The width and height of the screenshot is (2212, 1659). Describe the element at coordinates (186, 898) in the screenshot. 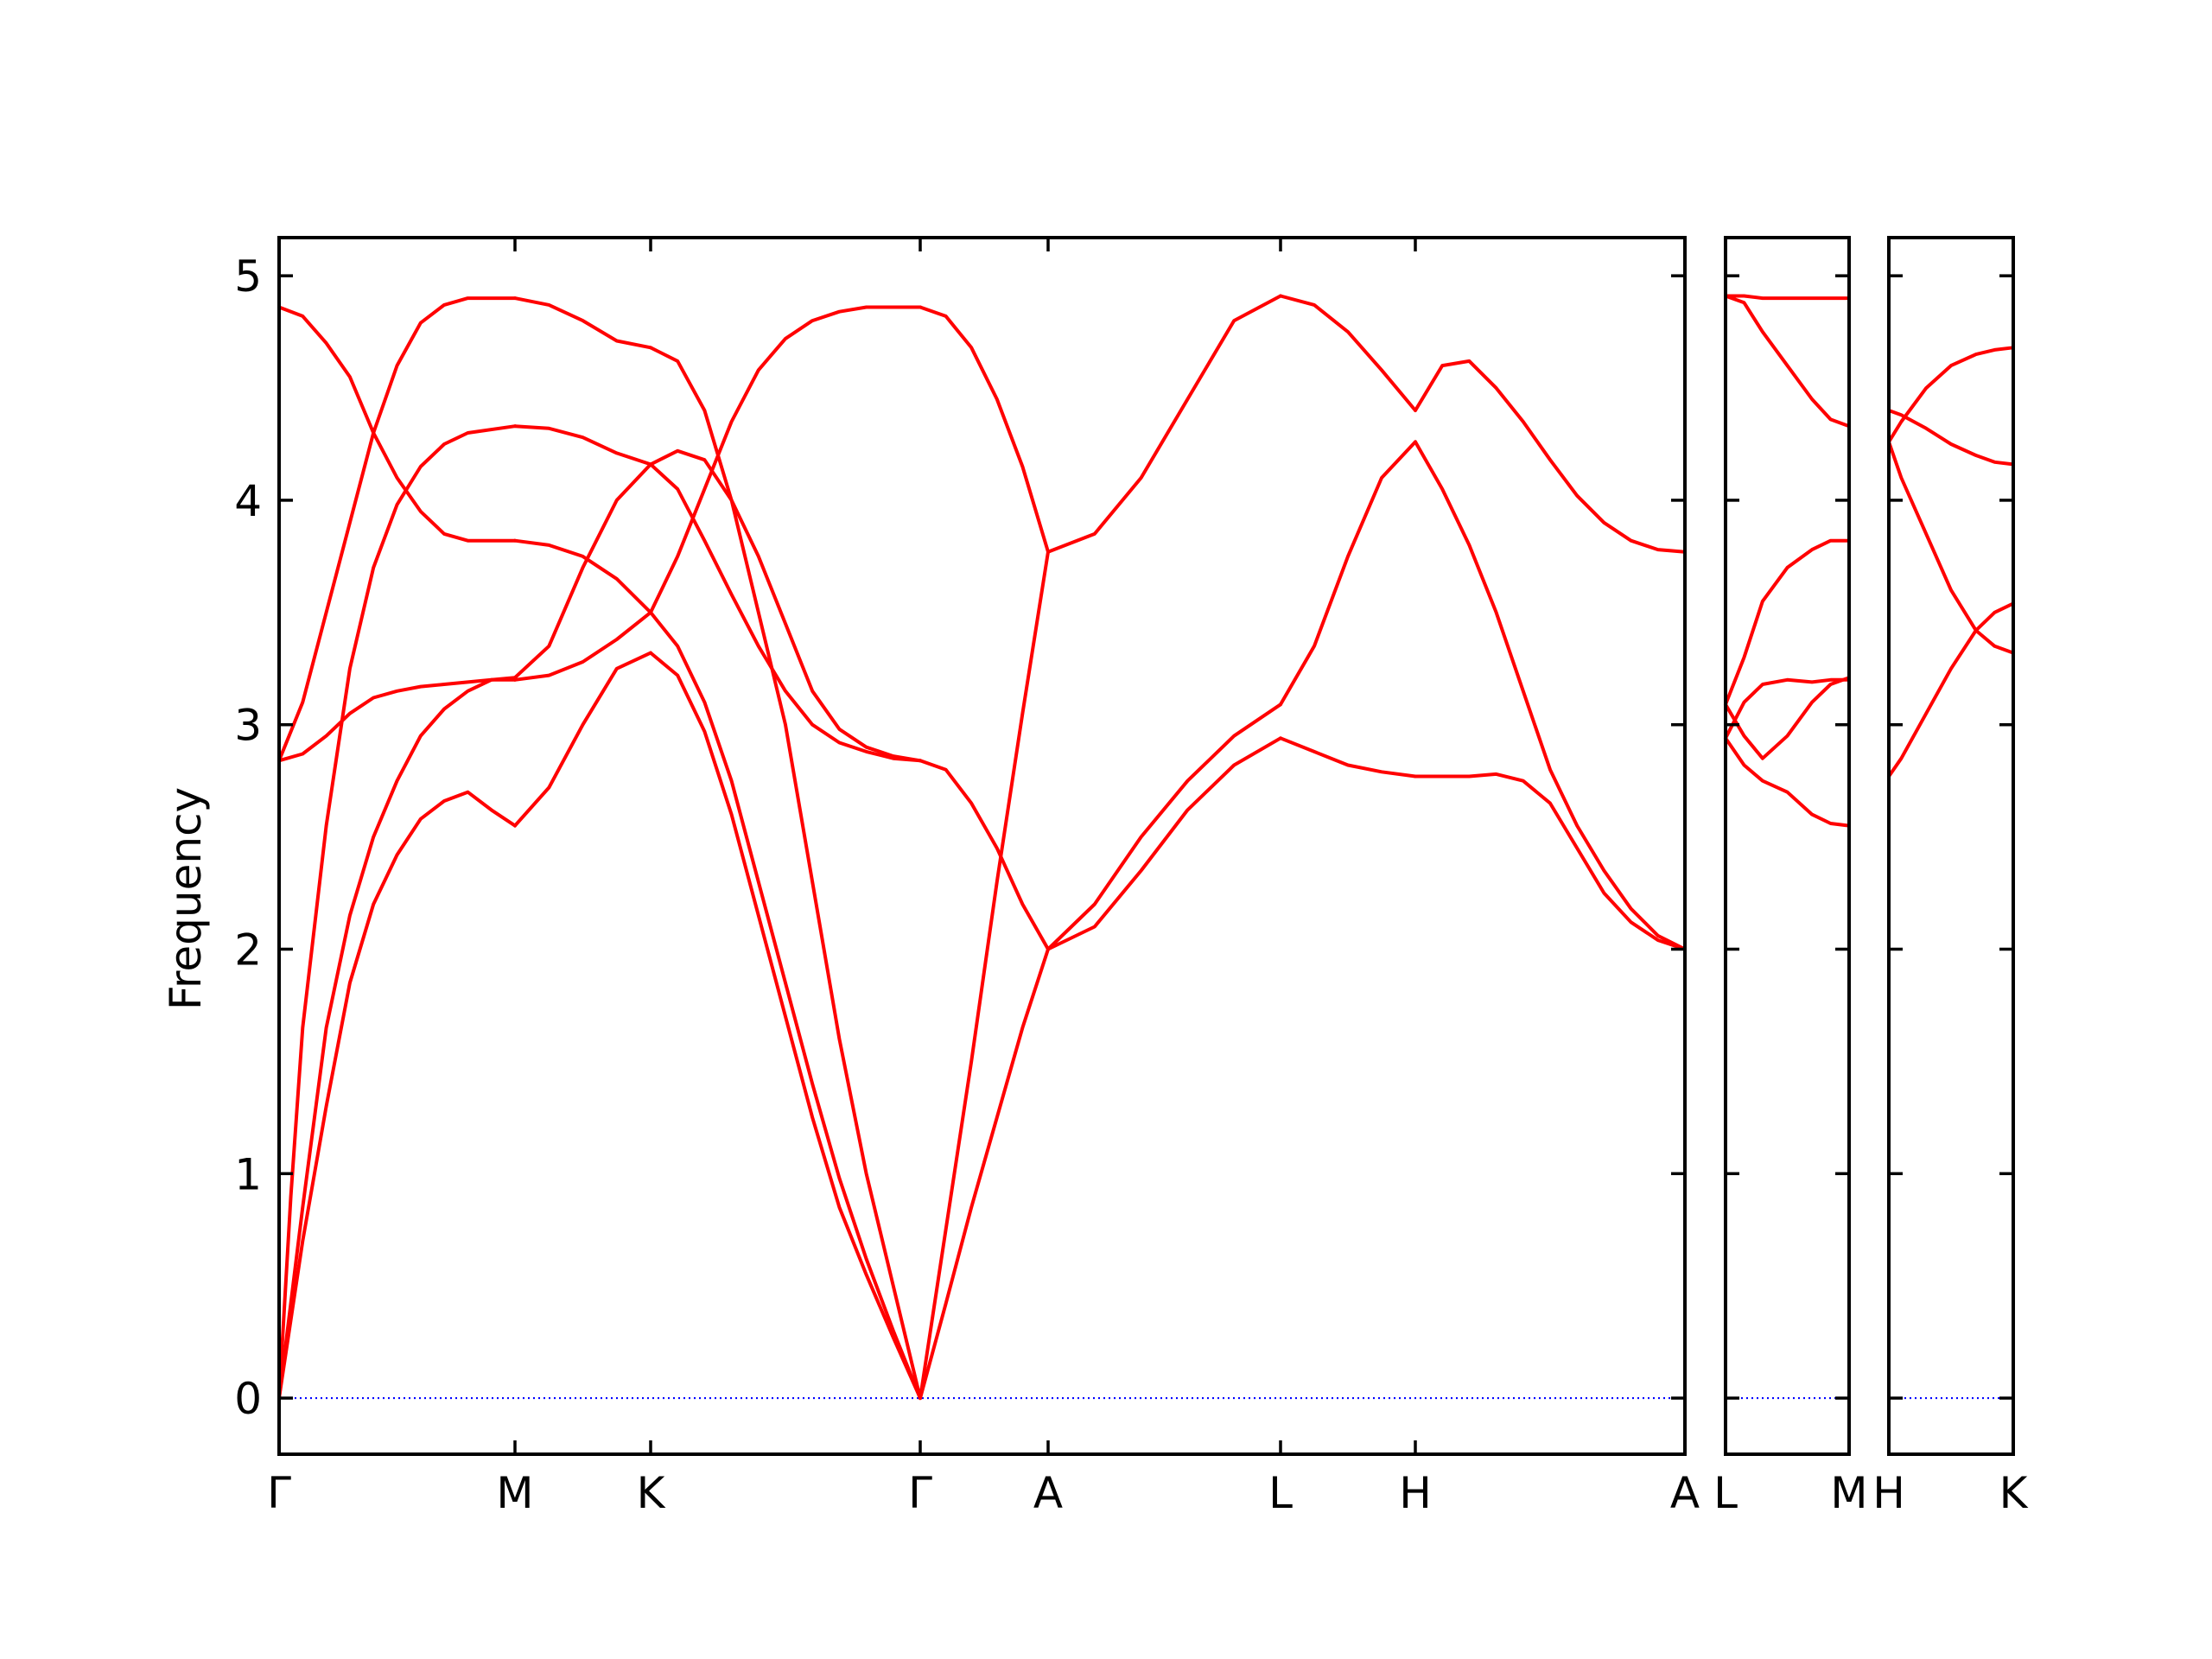

I see `y-axis-label: Frequency` at that location.